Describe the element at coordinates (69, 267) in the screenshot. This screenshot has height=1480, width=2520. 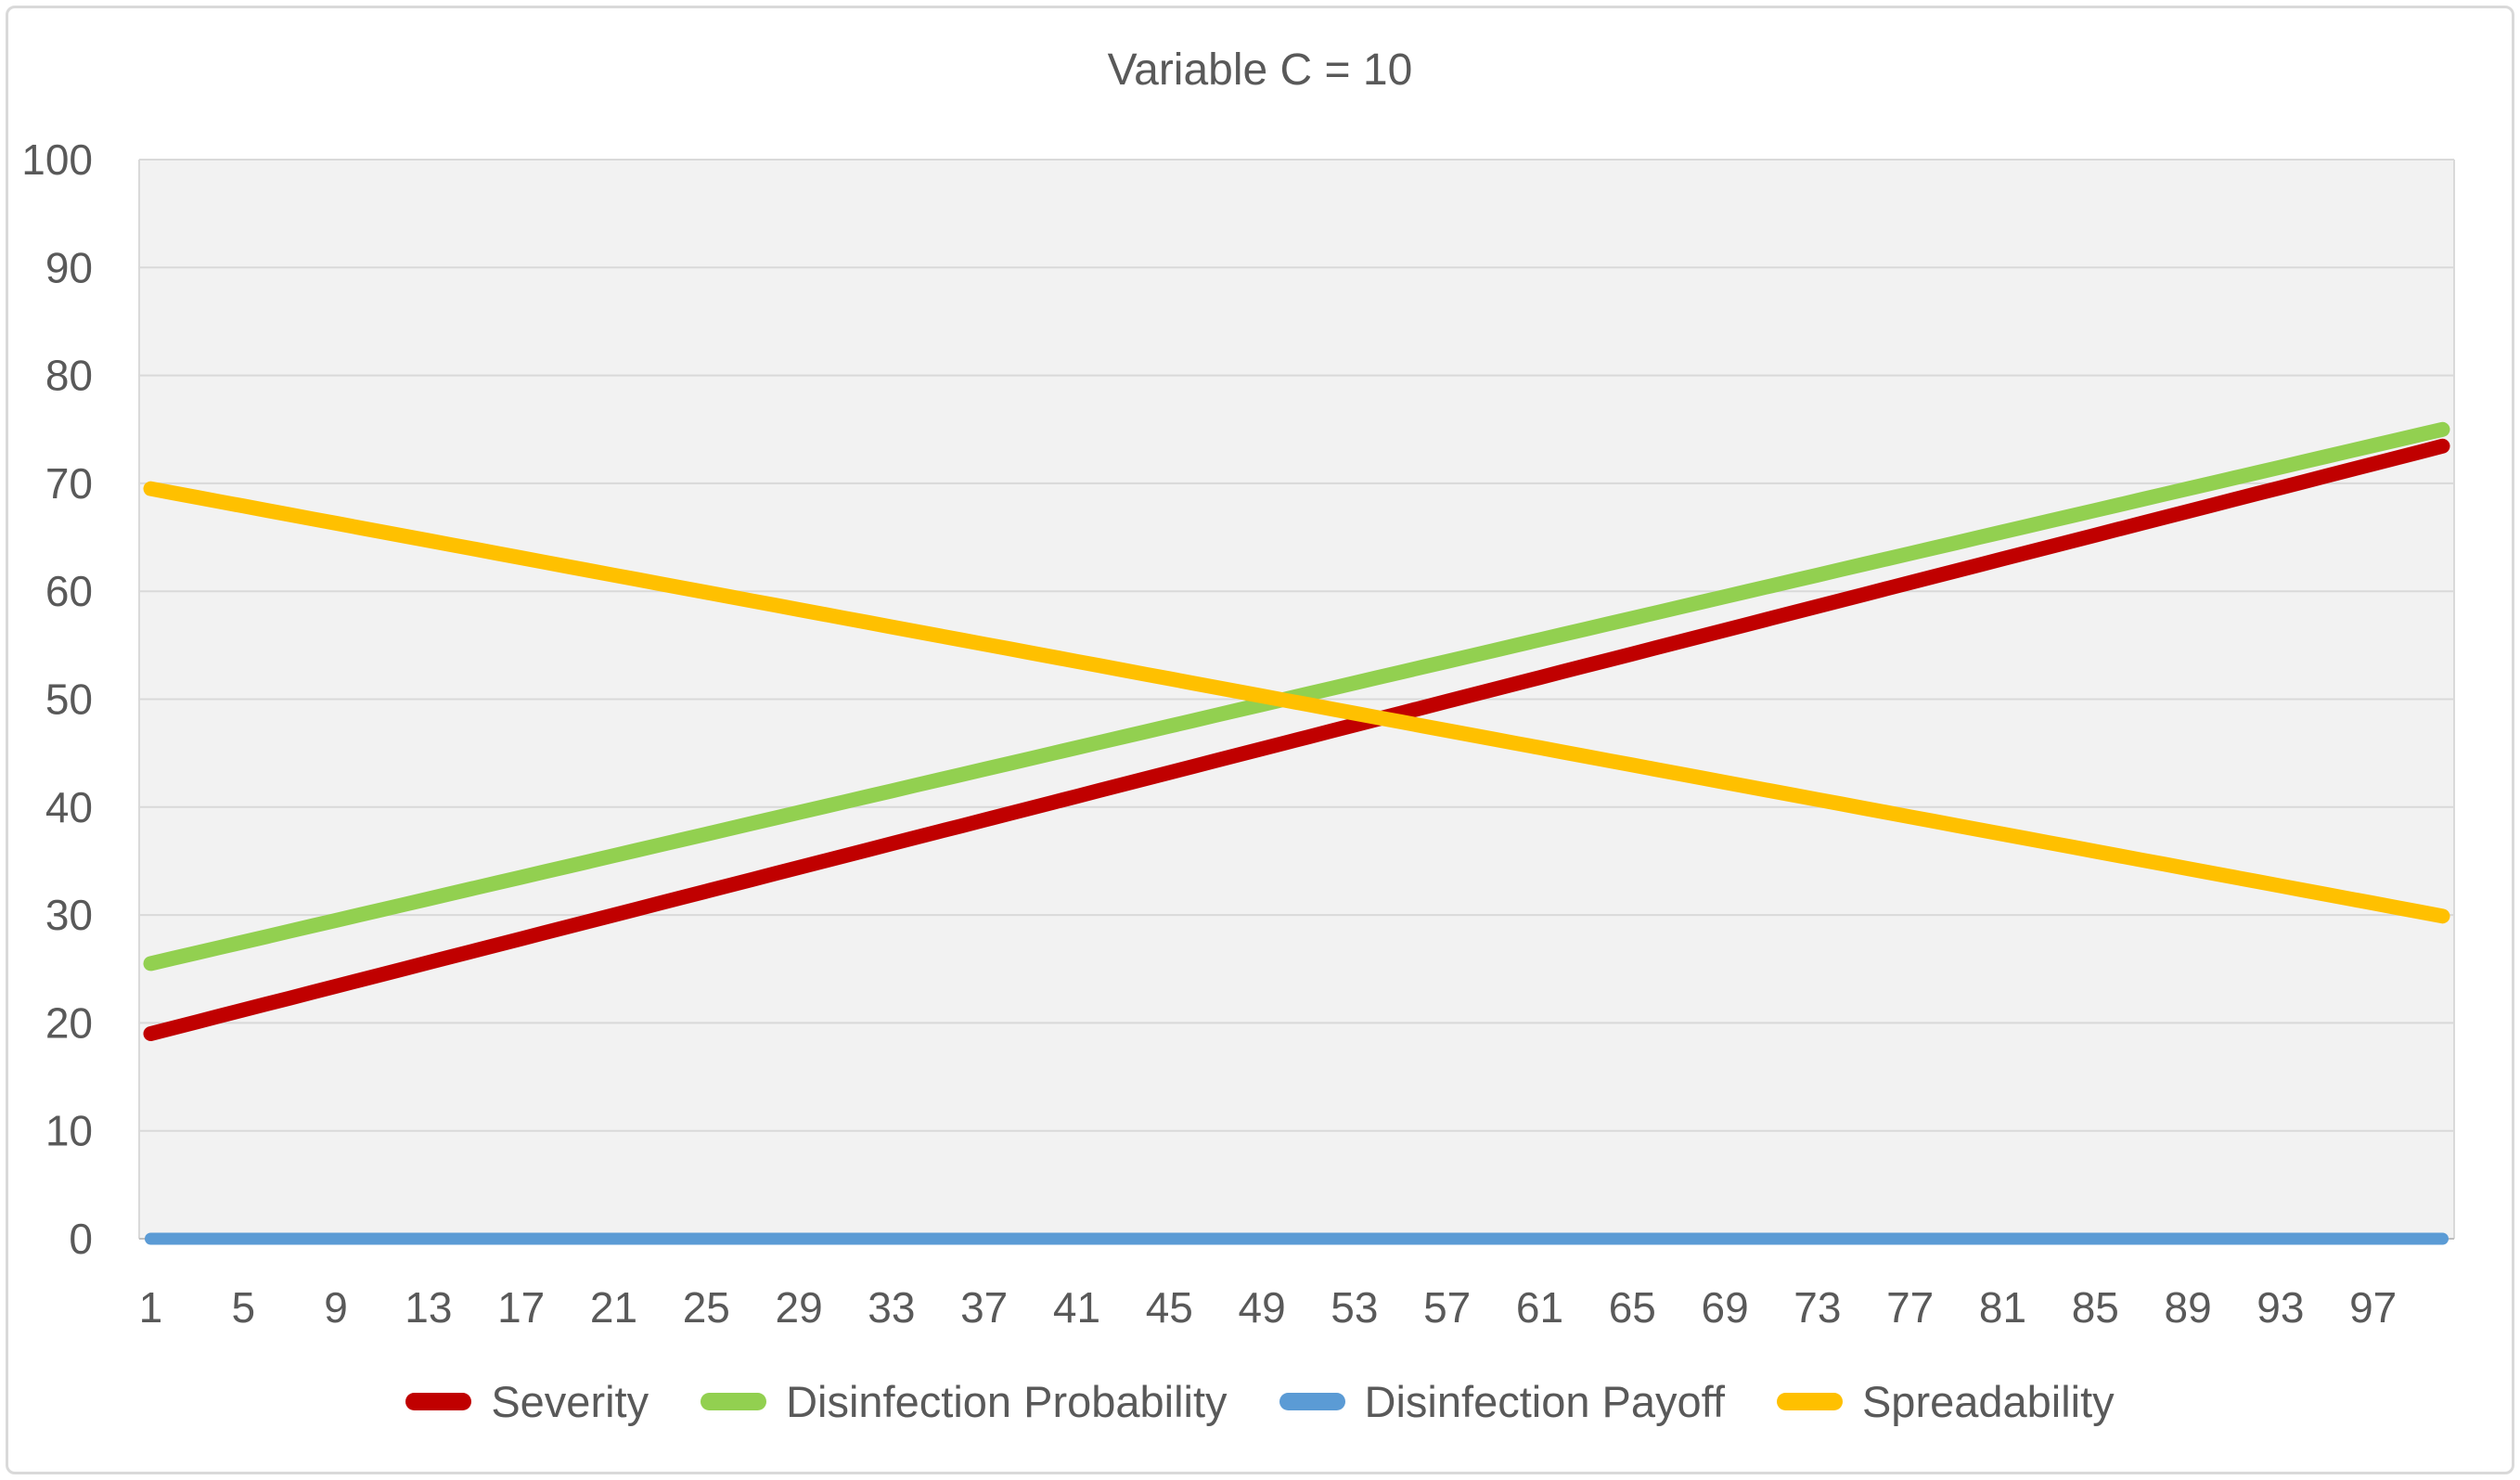
I see `y-tick-label: 90` at that location.